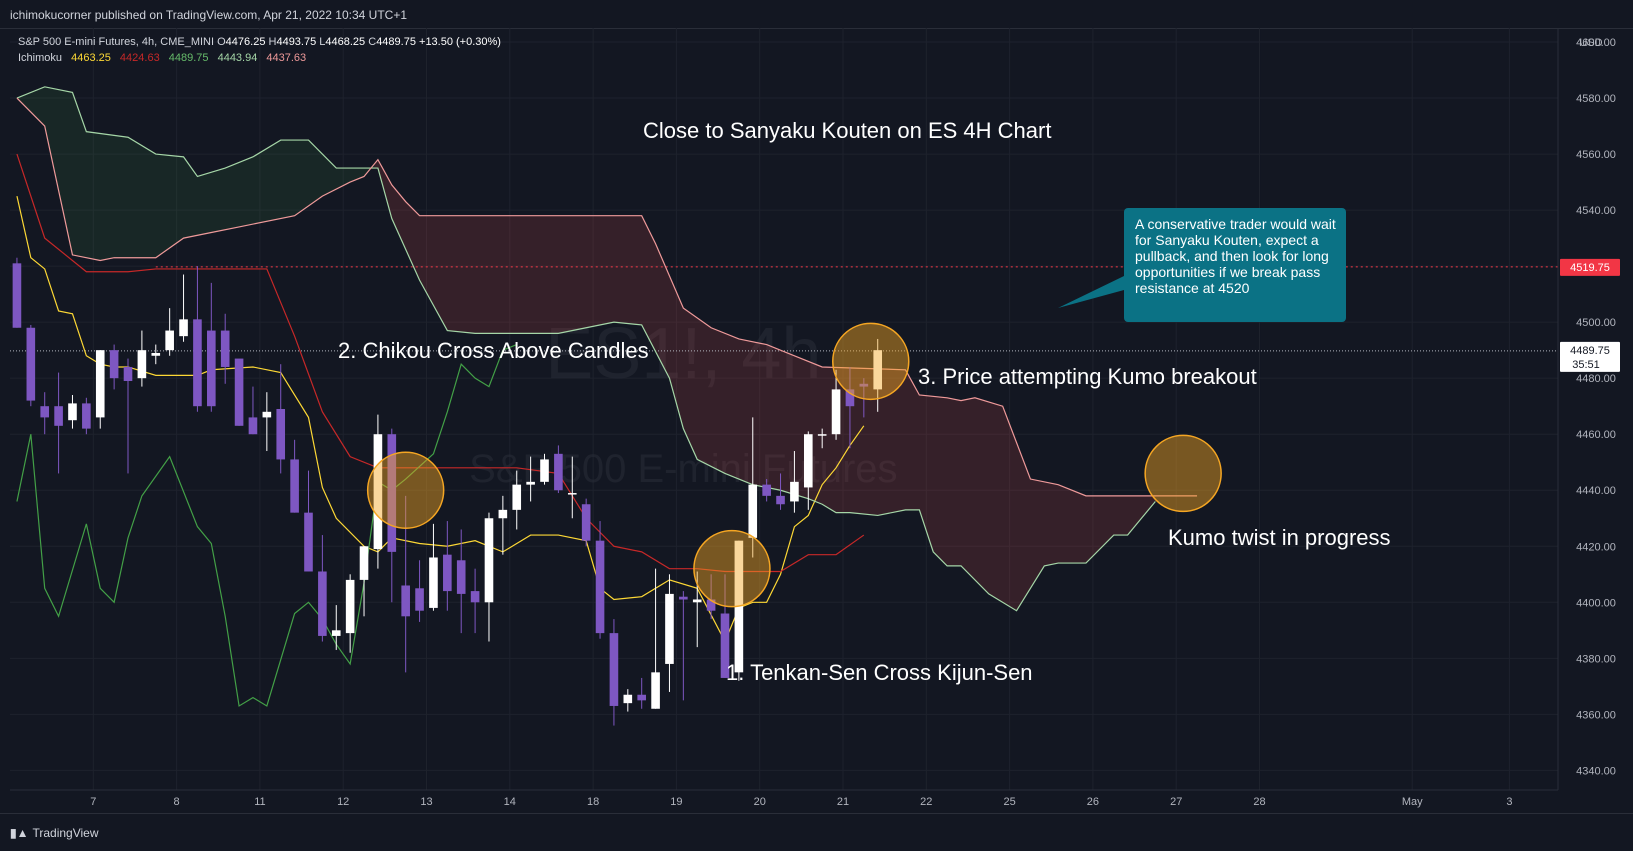 The image size is (1633, 851). I want to click on price-annotation: 3. Price attempting Kumo breakout, so click(1087, 376).